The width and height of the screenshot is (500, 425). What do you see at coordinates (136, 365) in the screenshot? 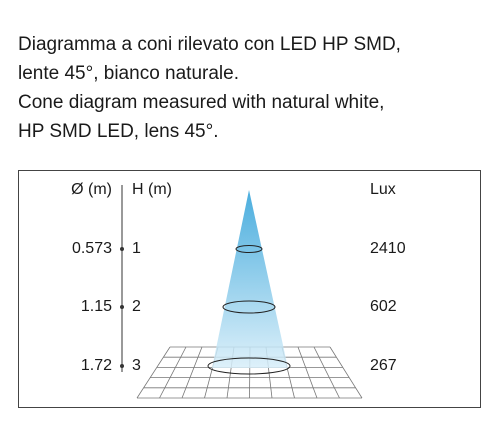
I see `height-value: 3` at bounding box center [136, 365].